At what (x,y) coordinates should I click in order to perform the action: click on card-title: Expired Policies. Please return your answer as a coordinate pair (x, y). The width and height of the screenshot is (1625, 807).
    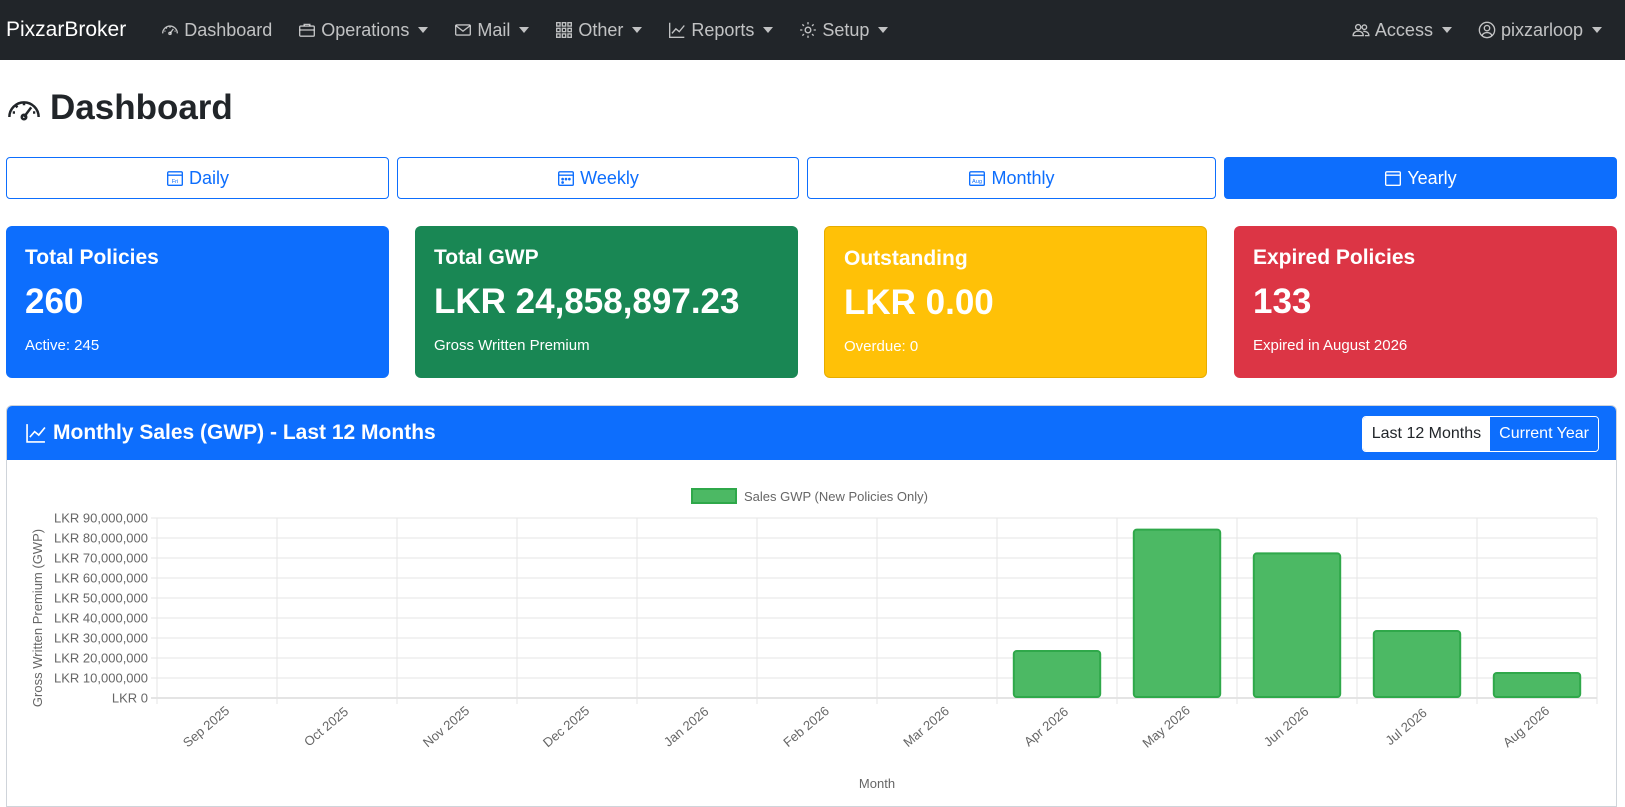
    Looking at the image, I should click on (1334, 257).